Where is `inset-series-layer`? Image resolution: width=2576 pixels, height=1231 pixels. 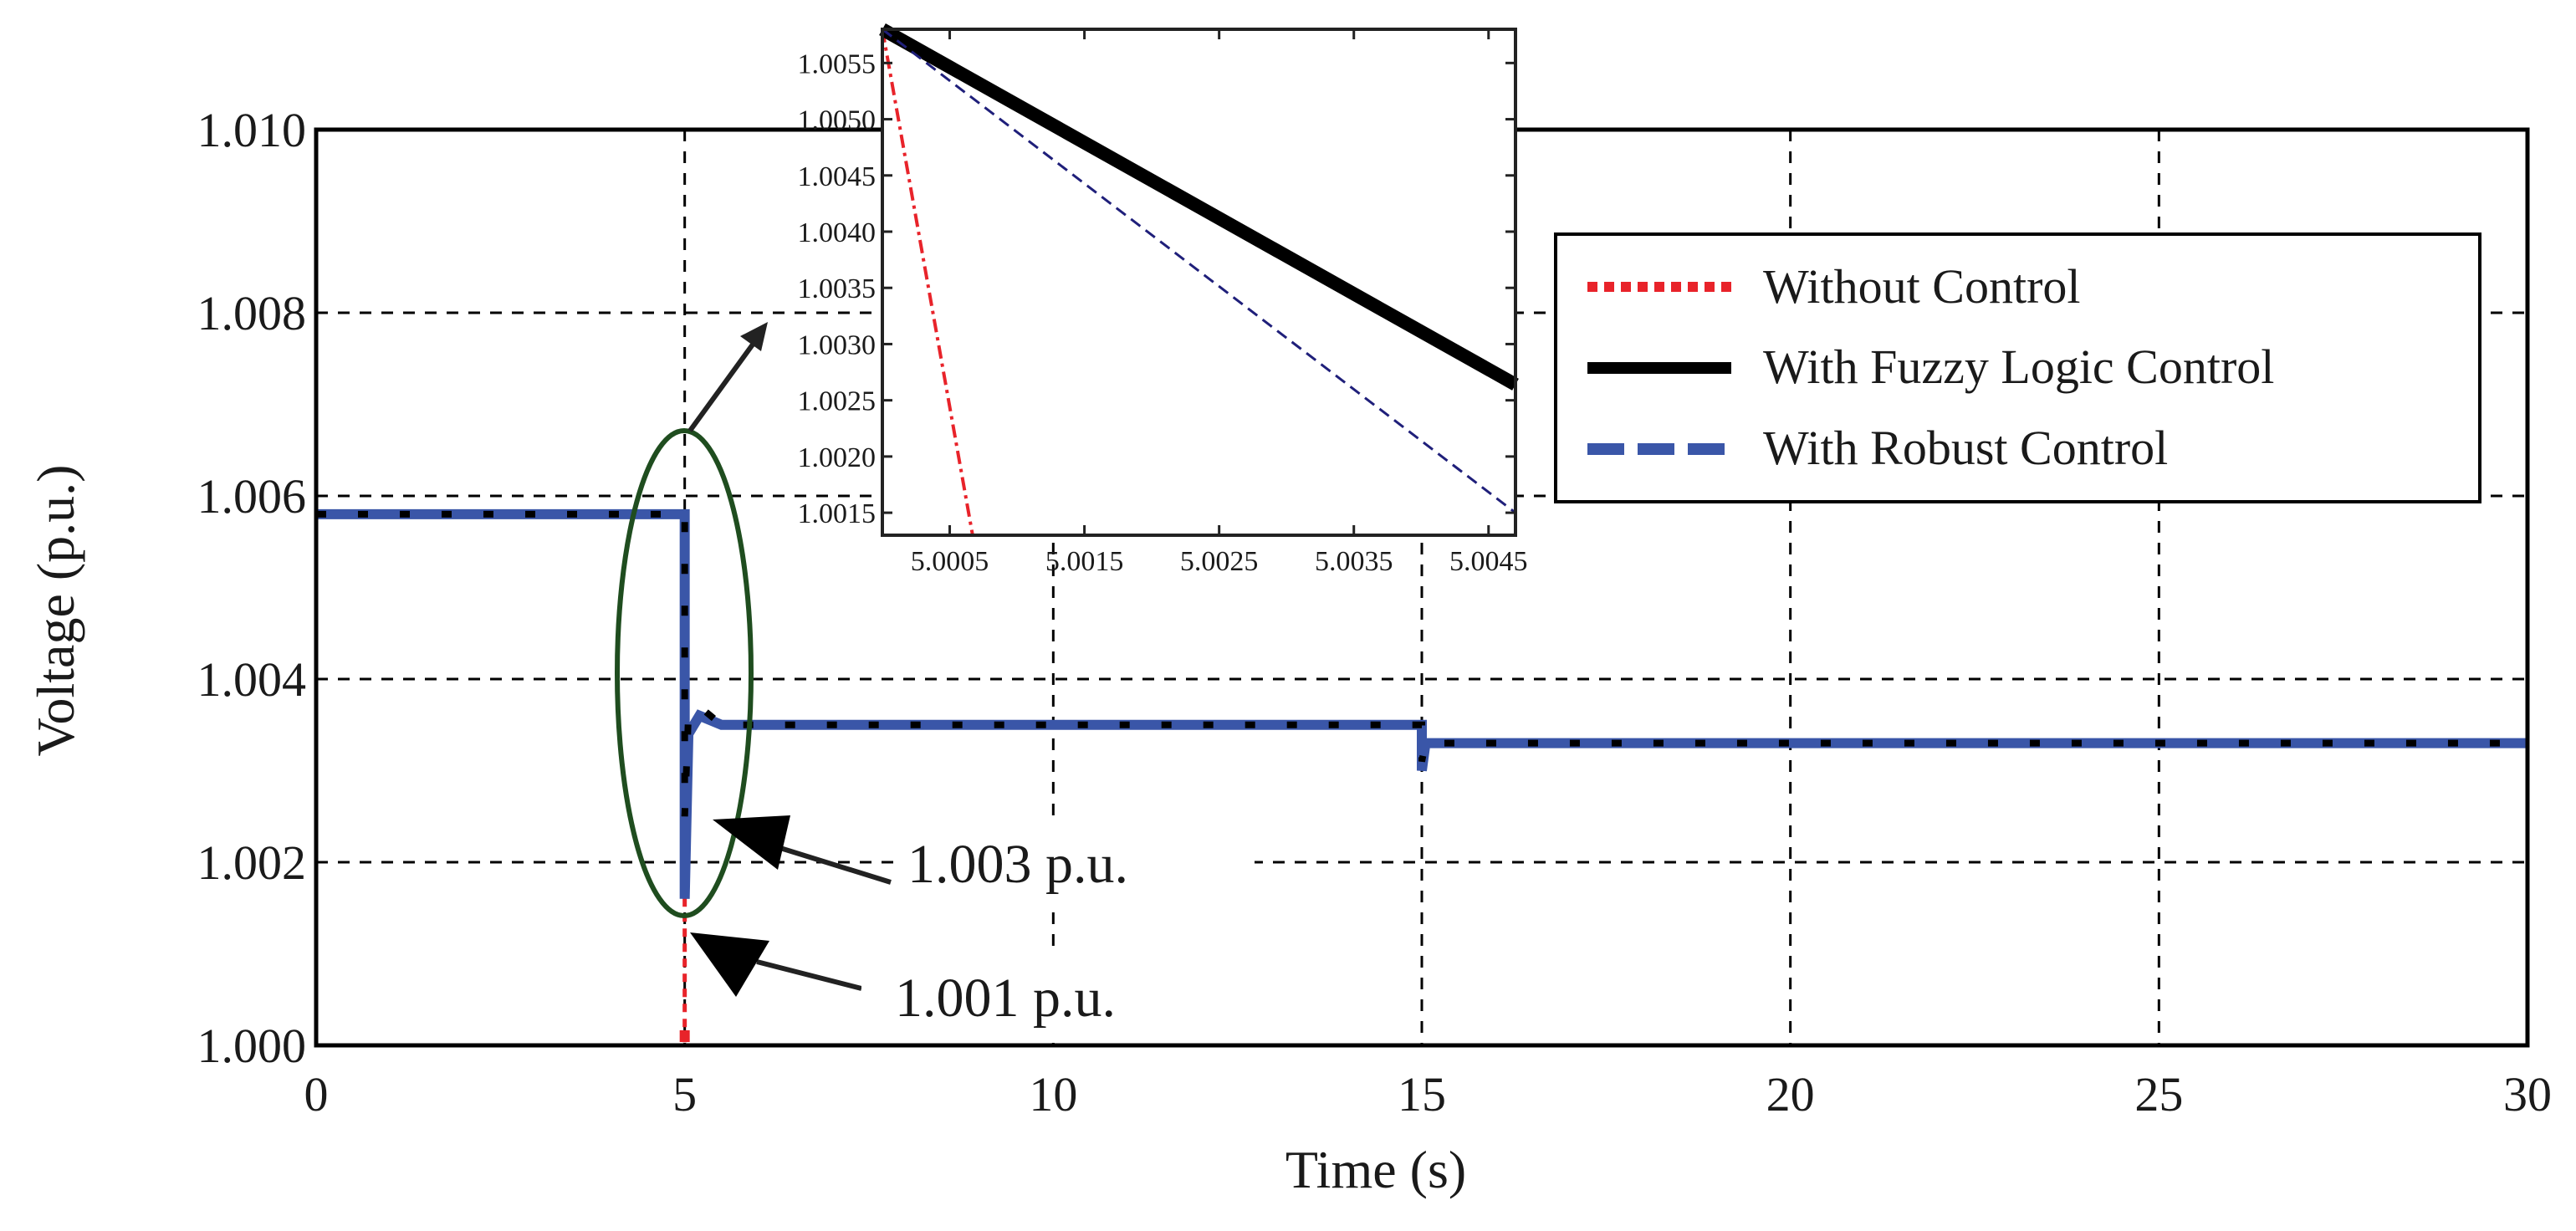 inset-series-layer is located at coordinates (1199, 279).